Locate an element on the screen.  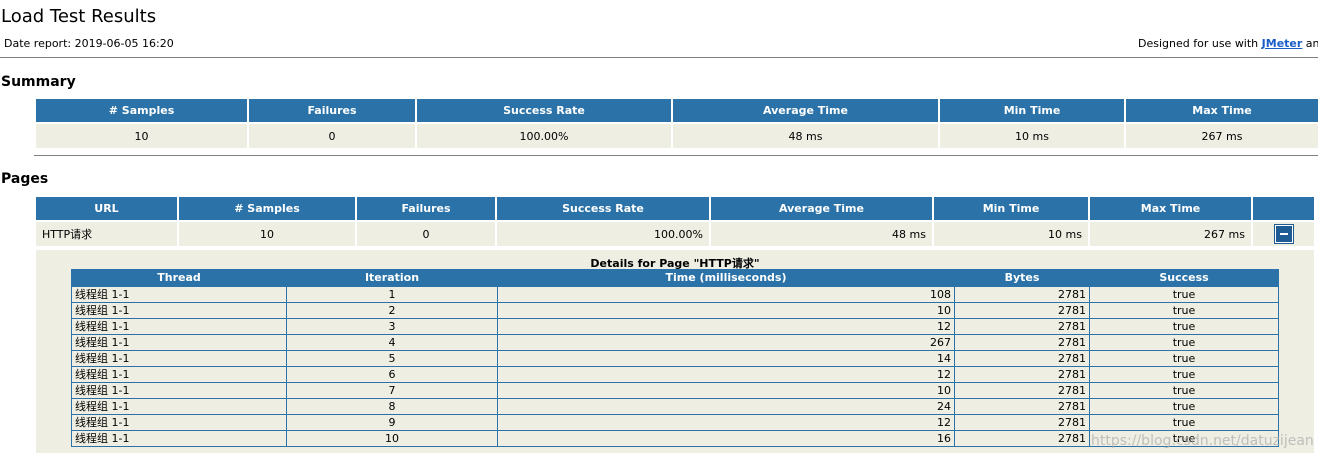
pages-col-min-time: Min Time is located at coordinates (1011, 208).